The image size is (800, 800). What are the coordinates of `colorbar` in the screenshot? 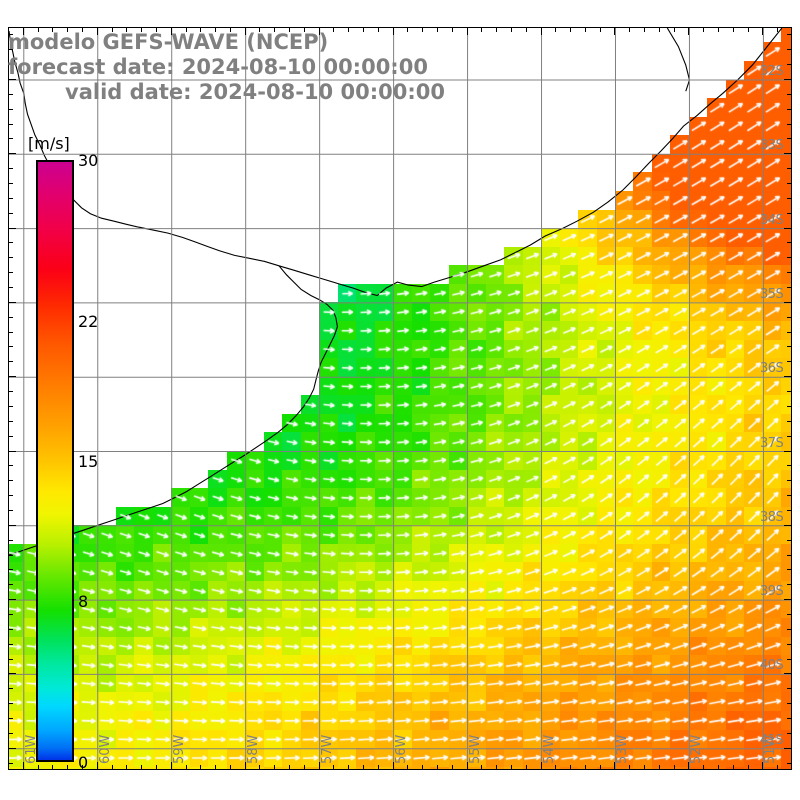 It's located at (55, 461).